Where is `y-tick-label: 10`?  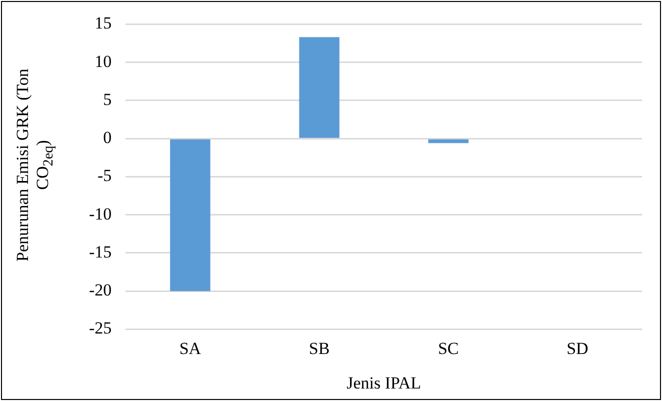 y-tick-label: 10 is located at coordinates (103, 61).